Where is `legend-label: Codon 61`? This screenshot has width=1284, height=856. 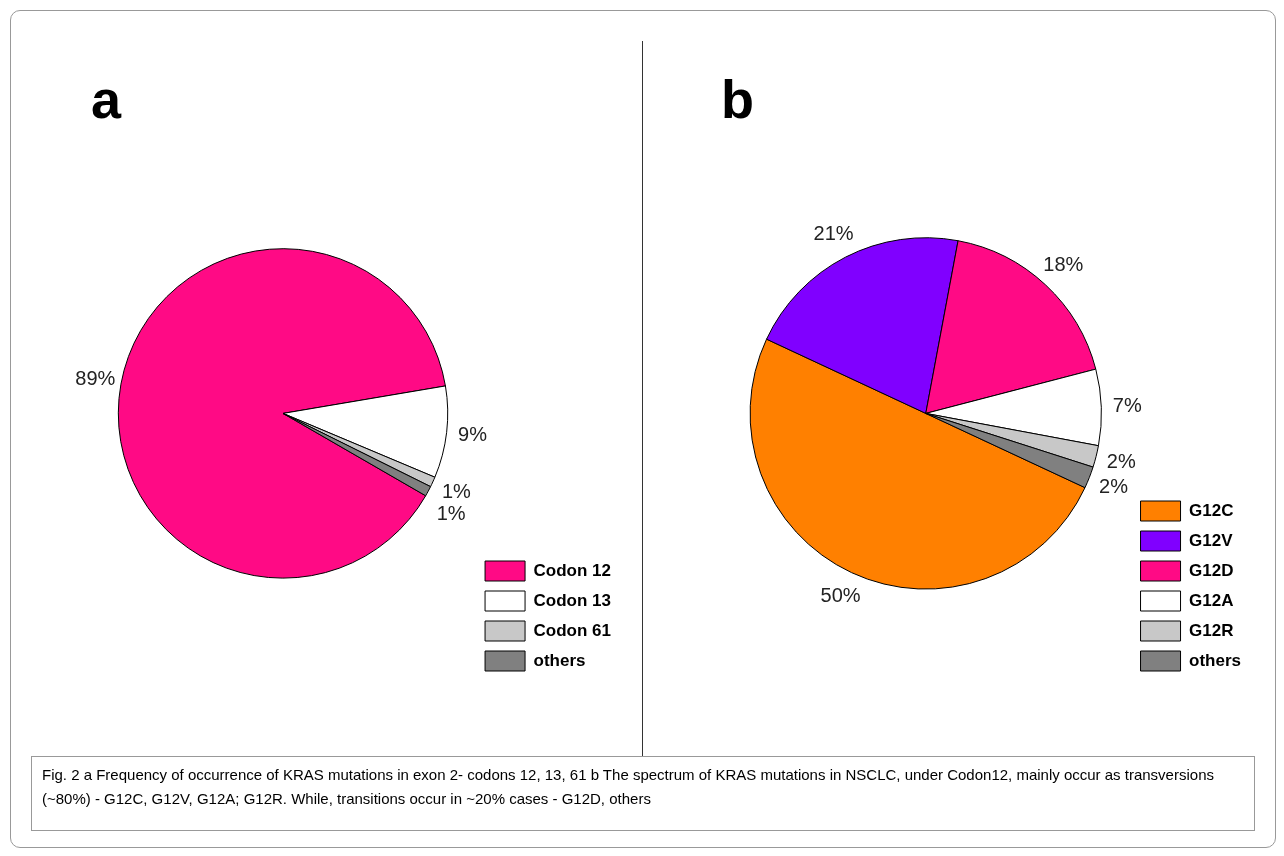
legend-label: Codon 61 is located at coordinates (572, 630).